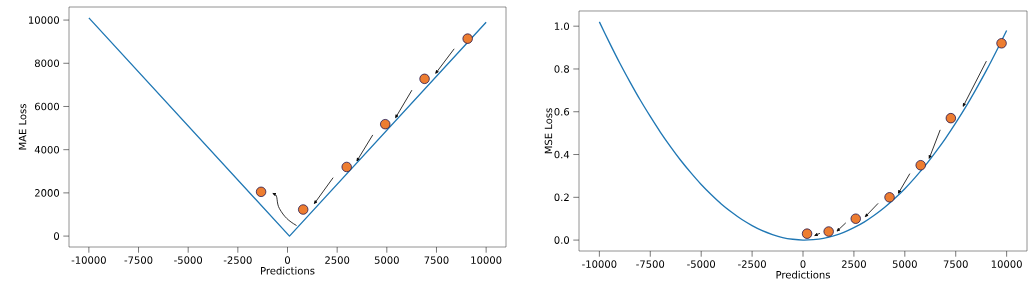  What do you see at coordinates (47, 63) in the screenshot?
I see `y-tick-label: 8000` at bounding box center [47, 63].